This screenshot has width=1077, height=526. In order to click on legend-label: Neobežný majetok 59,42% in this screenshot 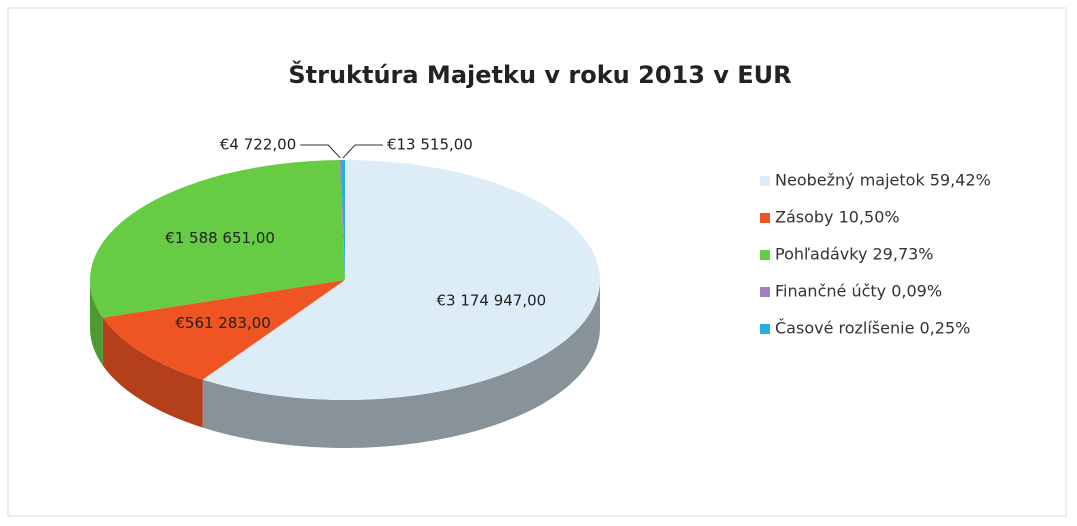, I will do `click(883, 180)`.